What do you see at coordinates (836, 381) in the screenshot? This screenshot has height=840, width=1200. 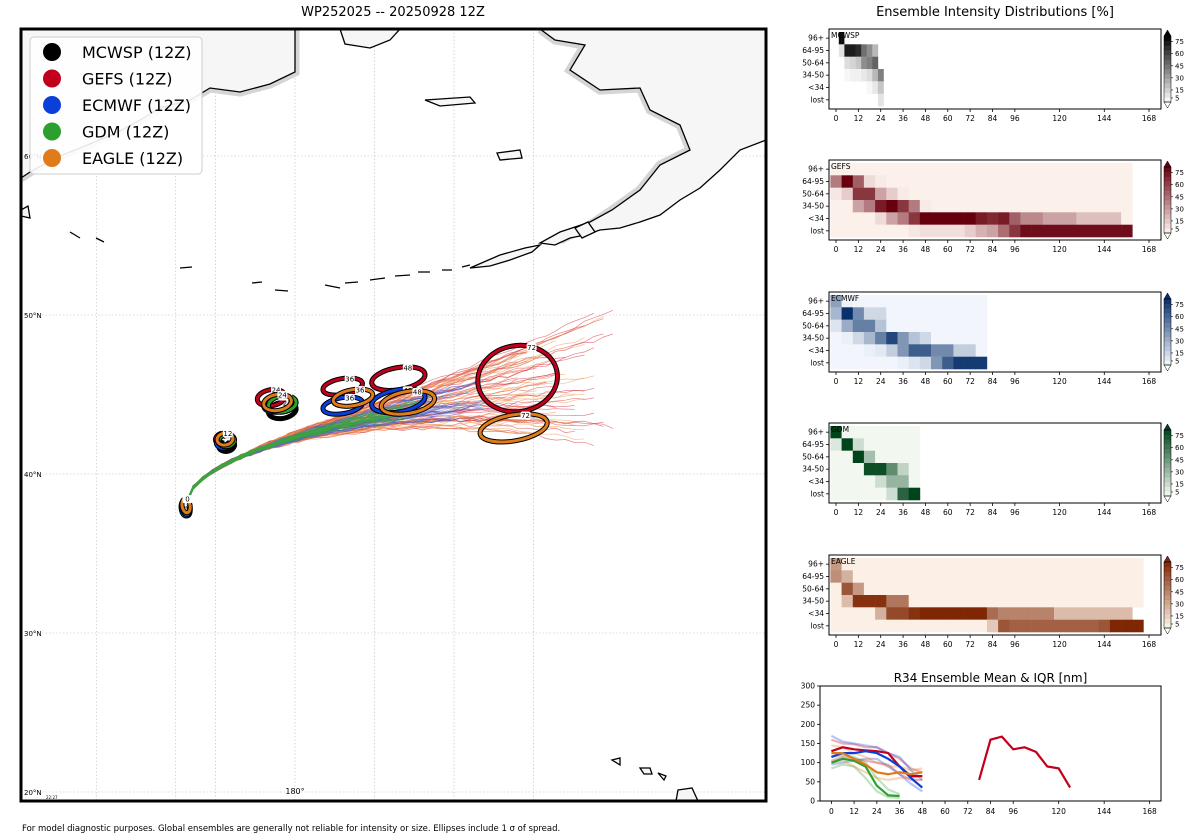 I see `x-tick-label: 0` at bounding box center [836, 381].